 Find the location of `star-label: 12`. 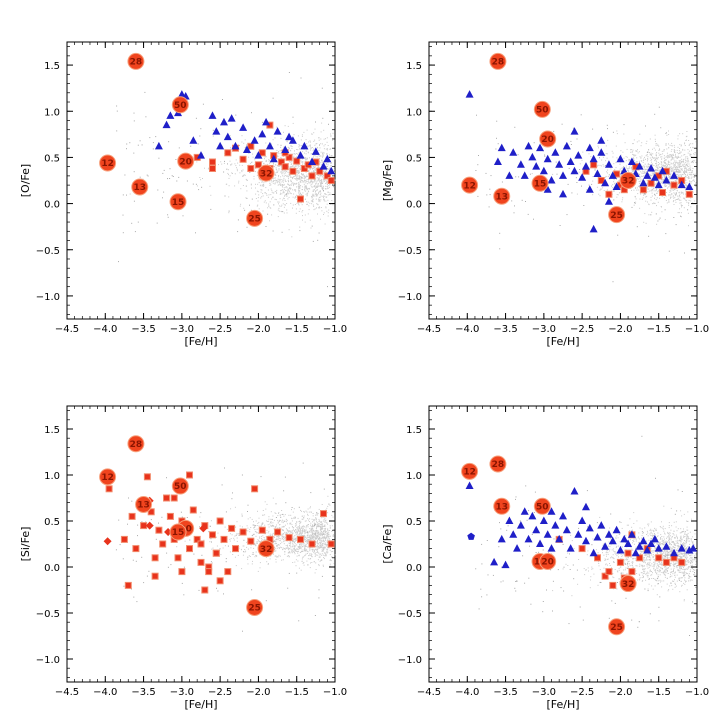

star-label: 12 is located at coordinates (107, 164).